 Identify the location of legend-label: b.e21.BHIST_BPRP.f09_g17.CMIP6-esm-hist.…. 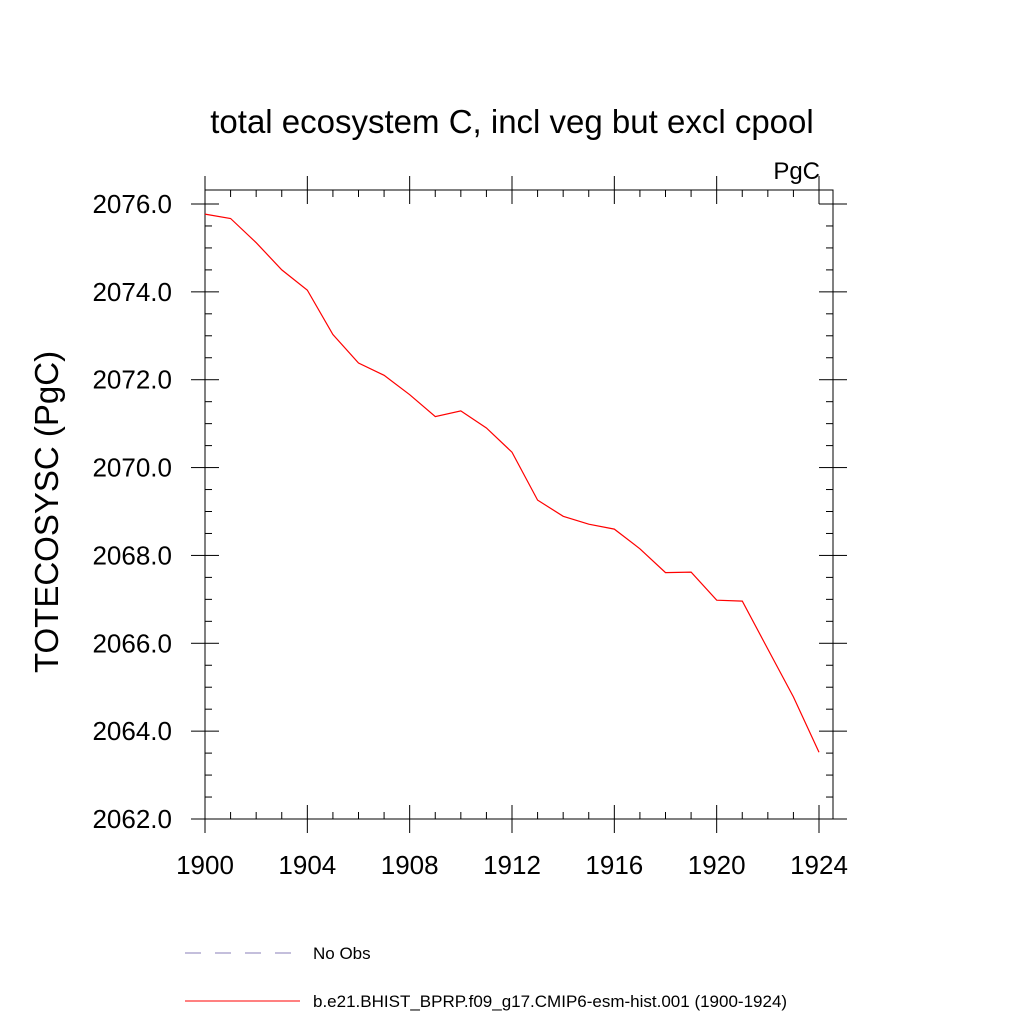
(550, 1001).